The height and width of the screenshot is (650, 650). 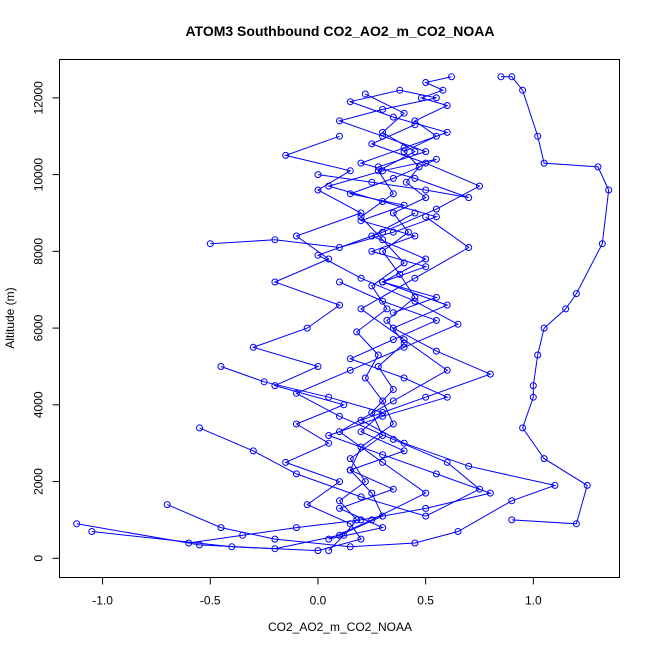 What do you see at coordinates (425, 601) in the screenshot?
I see `x-tick-label: 0.5` at bounding box center [425, 601].